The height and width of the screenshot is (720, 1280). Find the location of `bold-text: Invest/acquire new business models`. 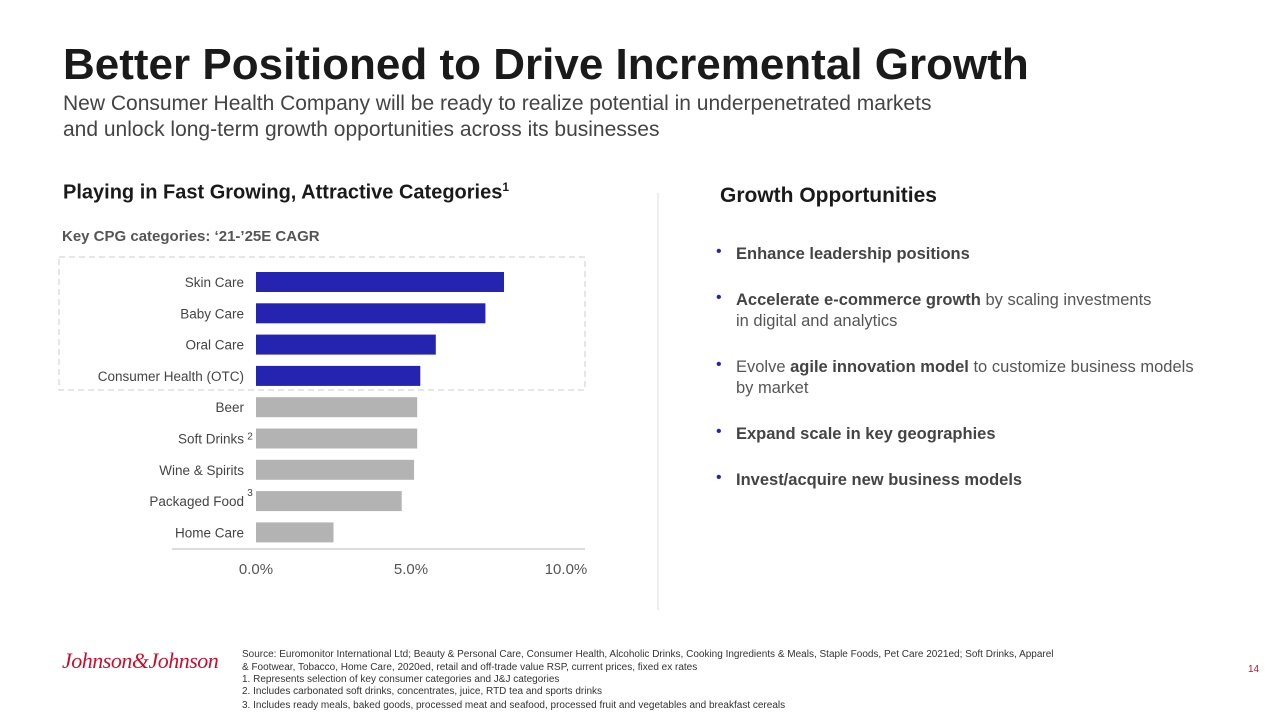

bold-text: Invest/acquire new business models is located at coordinates (879, 480).